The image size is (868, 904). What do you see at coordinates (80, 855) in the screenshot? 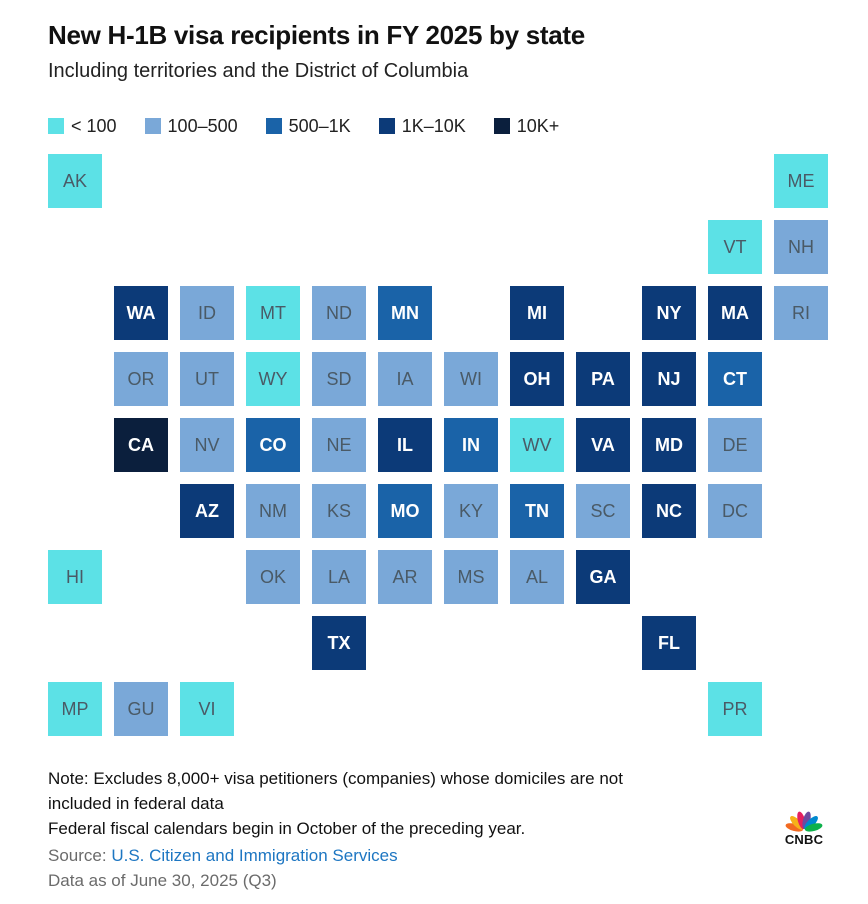
I see `source-prefix: Source:` at bounding box center [80, 855].